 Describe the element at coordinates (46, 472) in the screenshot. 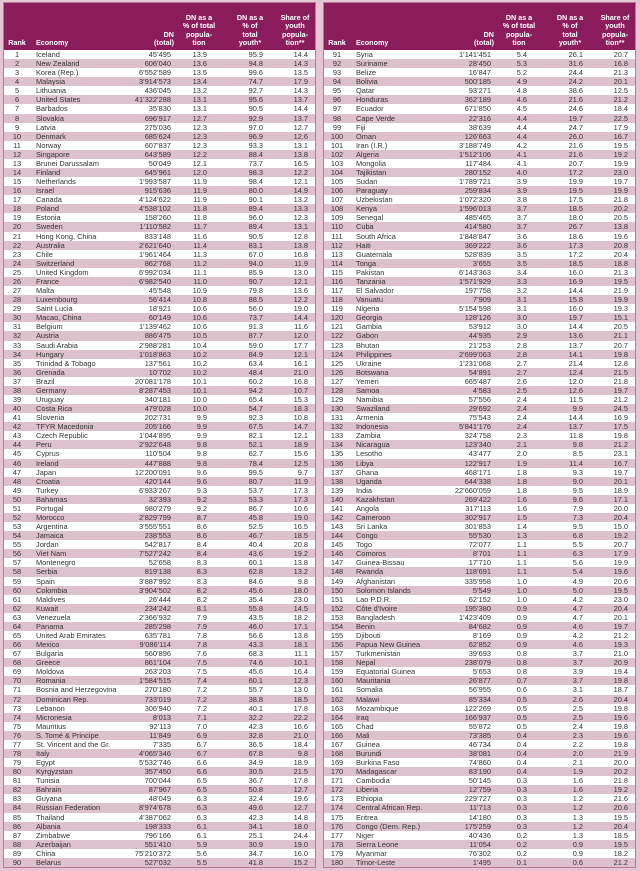

I see `economy-cell: Japan` at that location.